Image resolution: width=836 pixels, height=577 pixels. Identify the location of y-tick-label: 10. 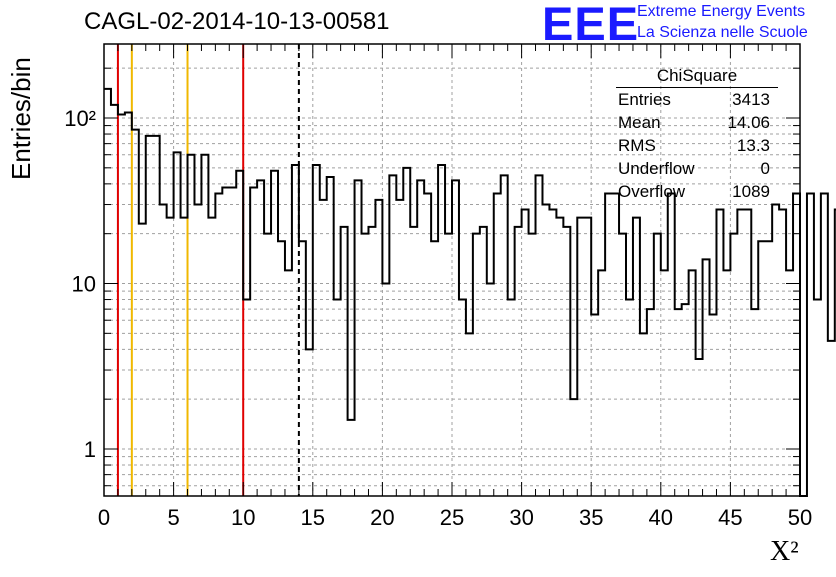
(84, 284).